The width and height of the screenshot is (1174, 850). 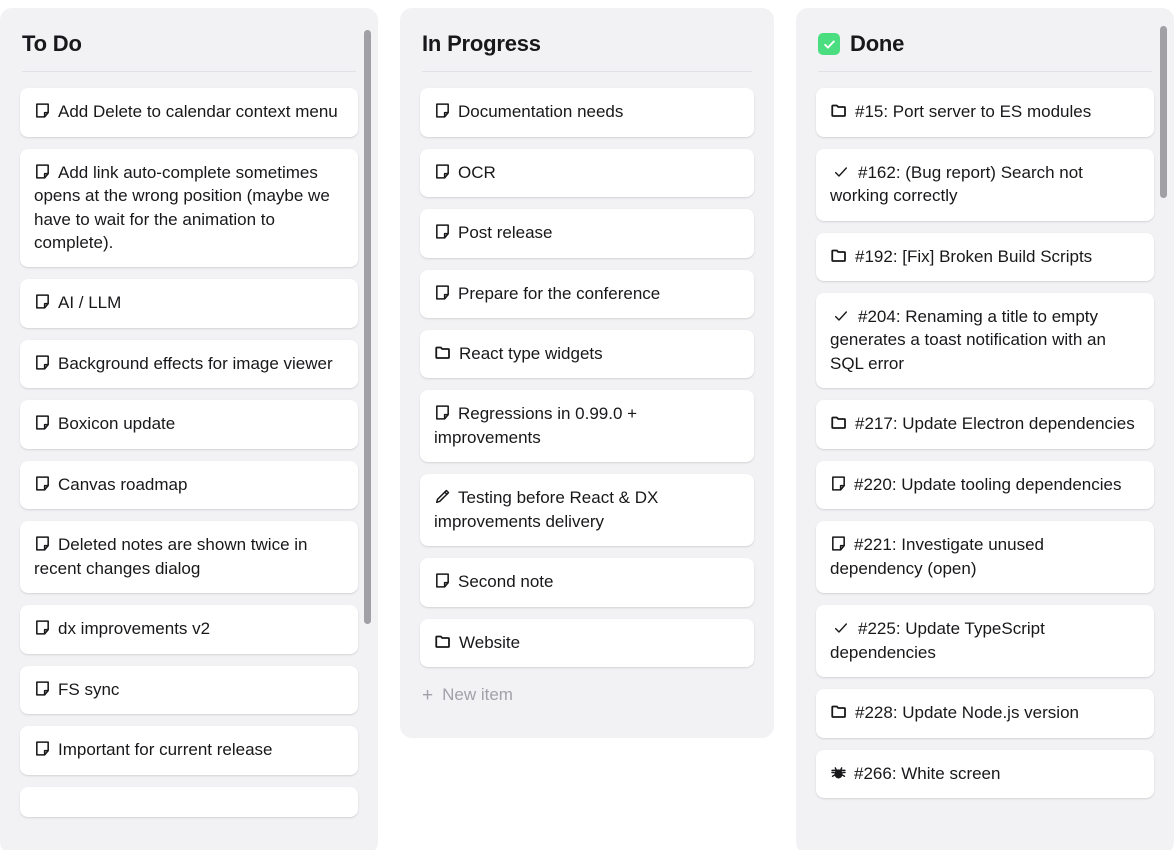 I want to click on card: Website, so click(x=587, y=643).